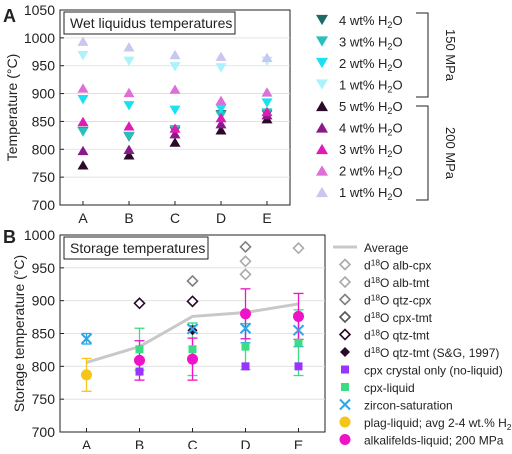 The width and height of the screenshot is (512, 454). I want to click on x-tick-label: B, so click(128, 218).